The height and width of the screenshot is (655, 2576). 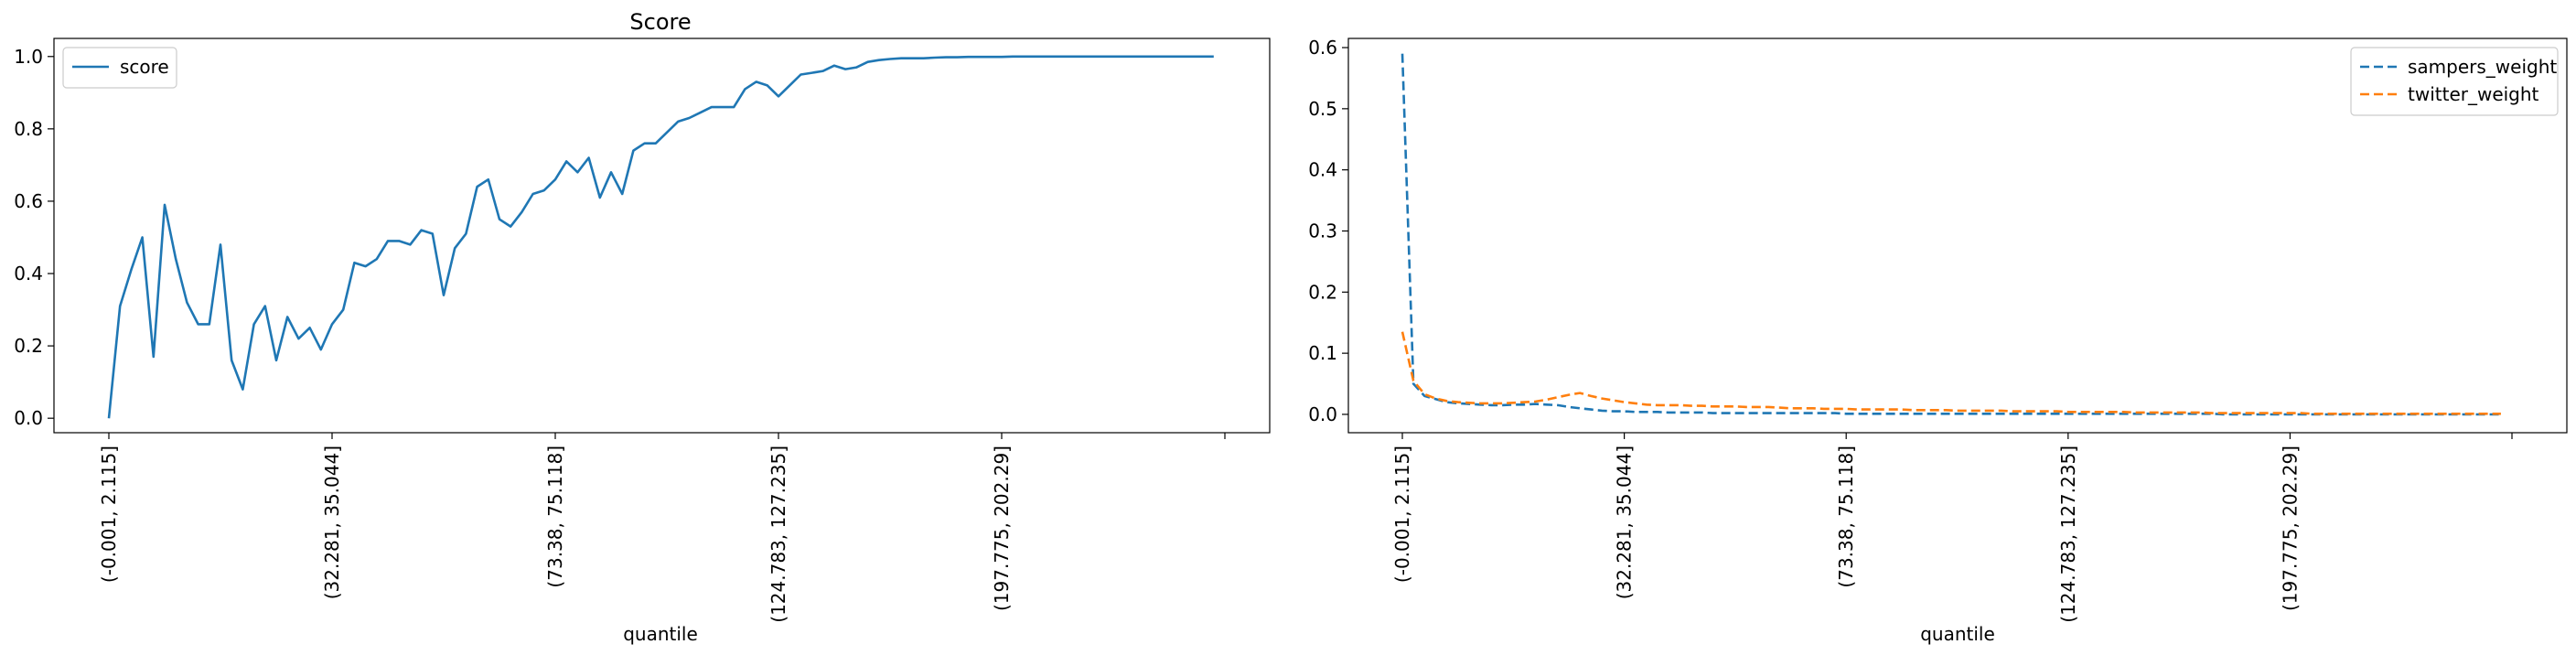 I want to click on legend-label-twitter_weight: twitter_weight, so click(x=2474, y=94).